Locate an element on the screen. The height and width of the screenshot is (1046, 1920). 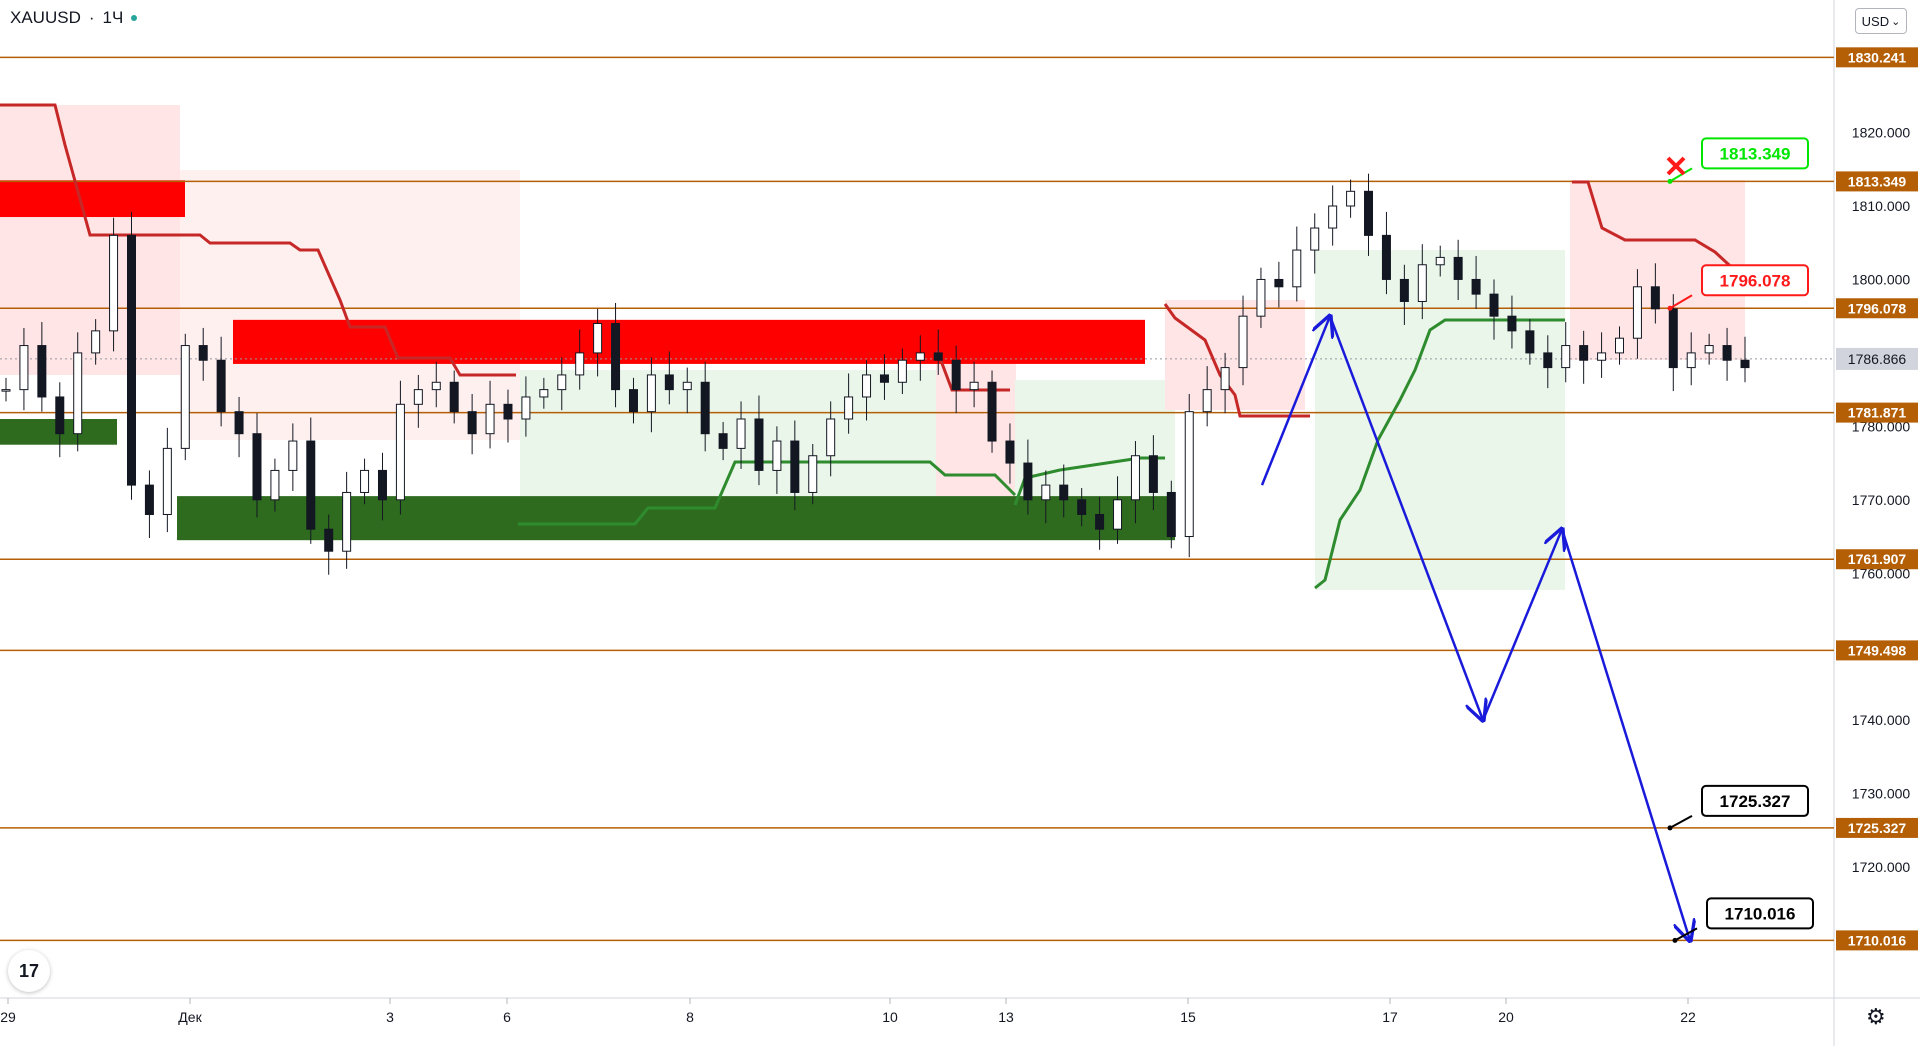
level-price-label: 1813.349 is located at coordinates (1877, 181).